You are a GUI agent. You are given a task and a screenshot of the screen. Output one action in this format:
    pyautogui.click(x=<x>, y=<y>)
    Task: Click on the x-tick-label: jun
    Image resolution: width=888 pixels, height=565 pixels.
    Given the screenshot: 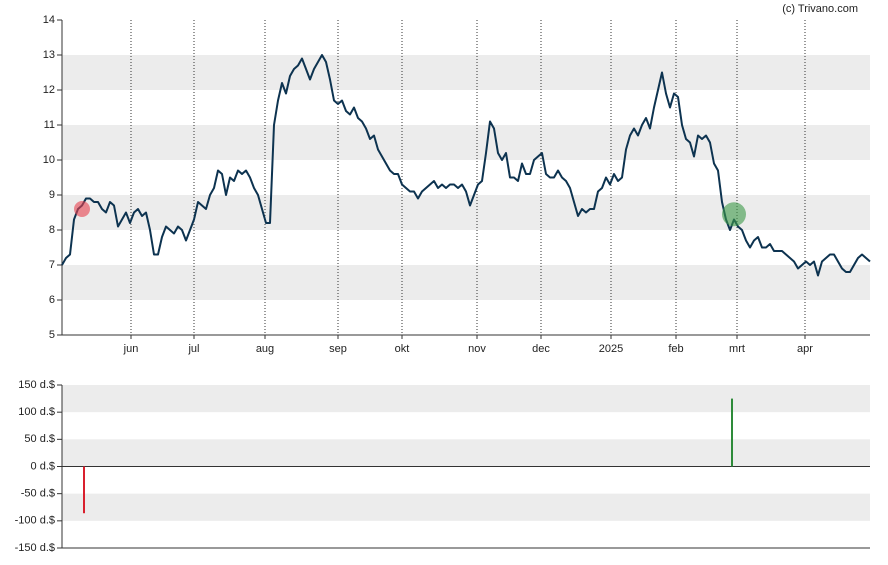 What is the action you would take?
    pyautogui.click(x=131, y=349)
    